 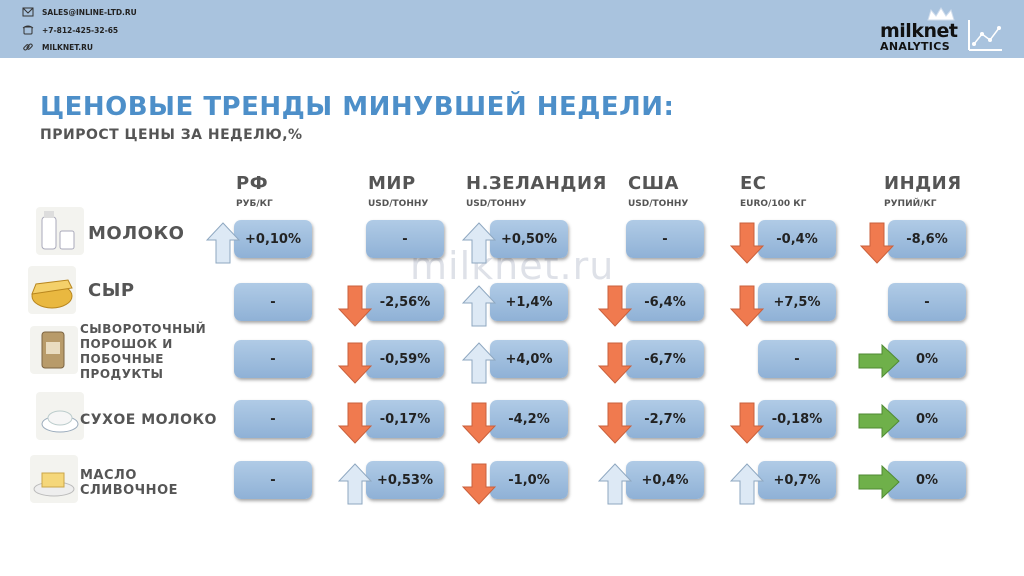 What do you see at coordinates (122, 374) in the screenshot?
I see `row-label-line: ПРОДУКТЫ` at bounding box center [122, 374].